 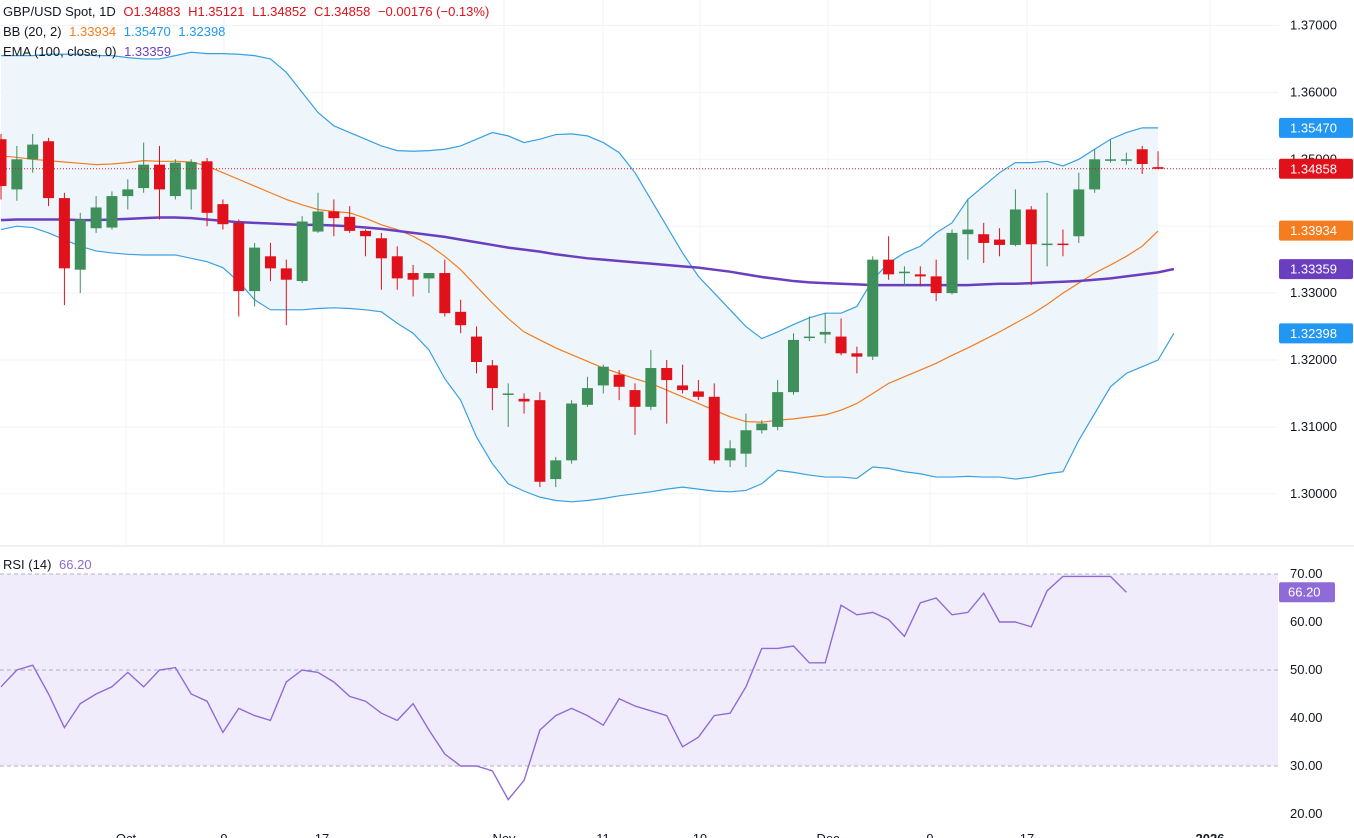 I want to click on rsi-tick-label: 20.00, so click(x=1306, y=813).